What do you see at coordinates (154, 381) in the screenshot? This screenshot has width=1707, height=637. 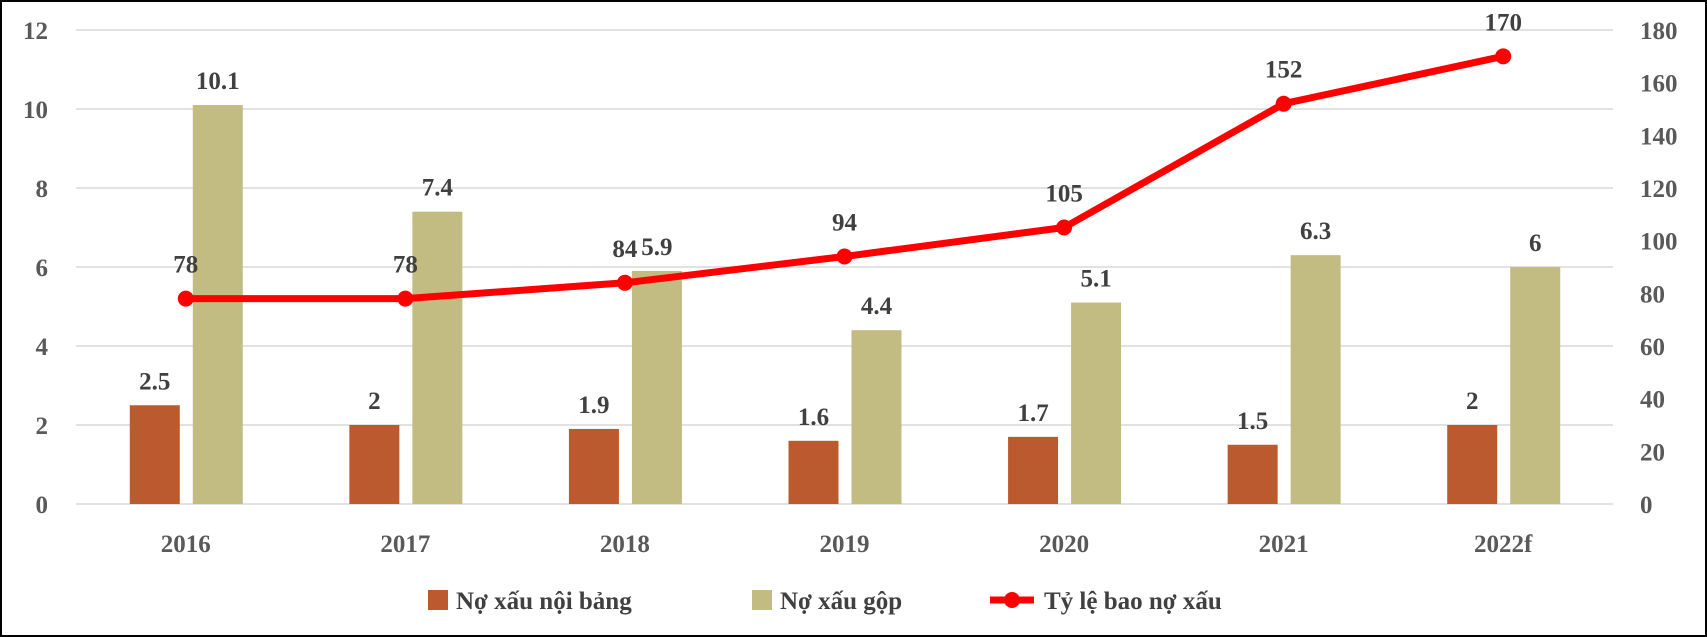 I see `data-label: 2.5` at bounding box center [154, 381].